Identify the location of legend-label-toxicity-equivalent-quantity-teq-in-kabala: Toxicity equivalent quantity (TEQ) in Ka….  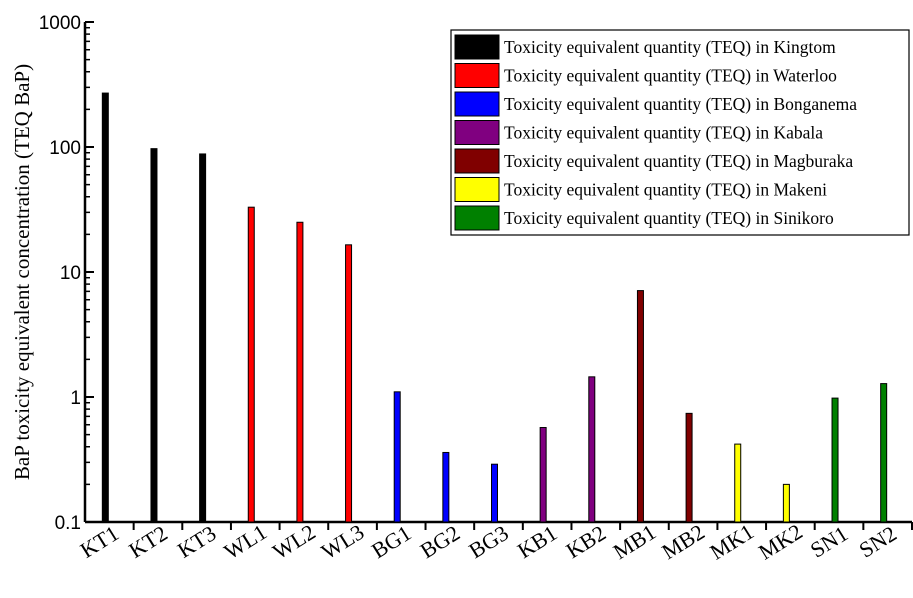
(663, 133).